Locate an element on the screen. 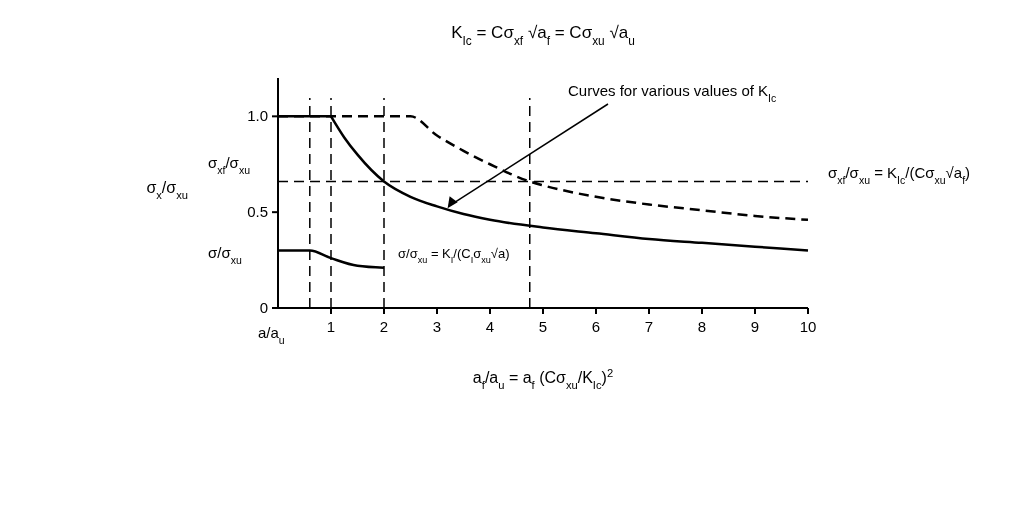  x-tick-label: 5 is located at coordinates (543, 326).